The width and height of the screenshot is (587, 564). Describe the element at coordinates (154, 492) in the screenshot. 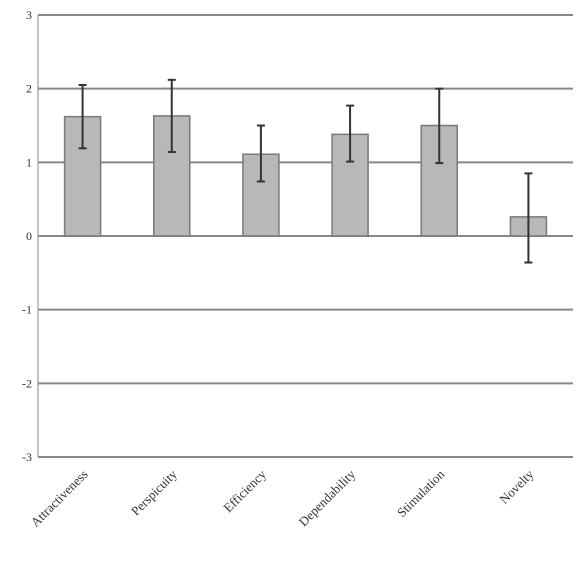

I see `x-category-label: Perspicuity` at that location.